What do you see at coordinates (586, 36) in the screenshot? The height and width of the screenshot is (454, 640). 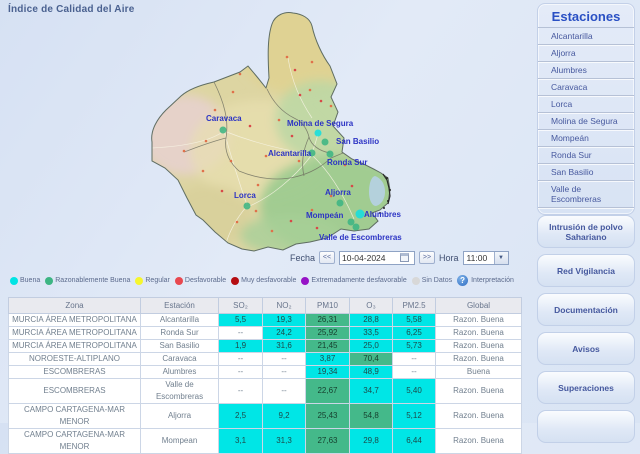 I see `sidebar-station-alcantarilla: Alcantarilla` at bounding box center [586, 36].